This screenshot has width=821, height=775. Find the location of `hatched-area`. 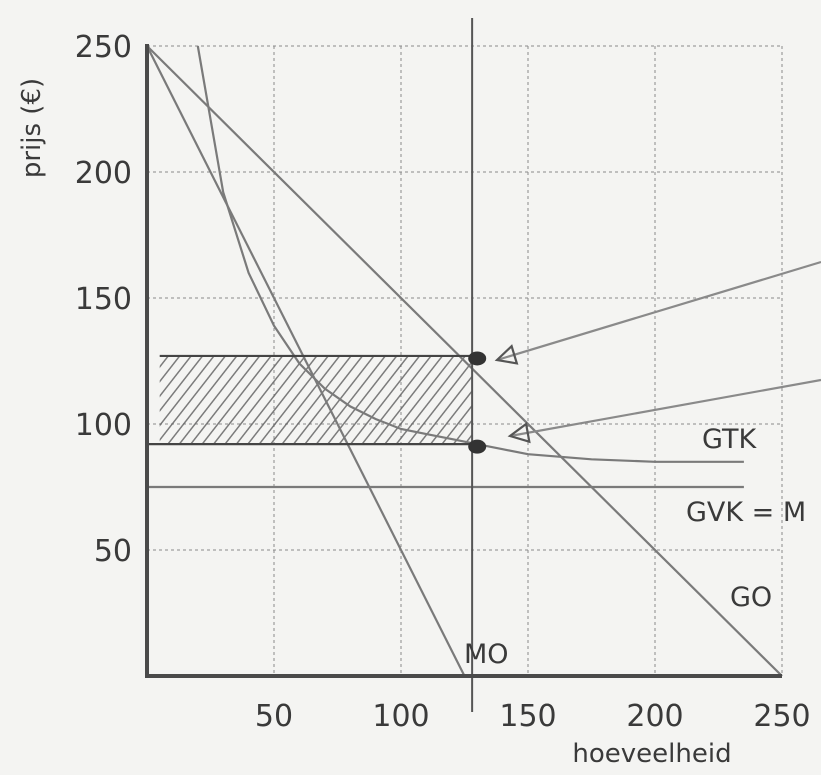

hatched-area is located at coordinates (316, 400).